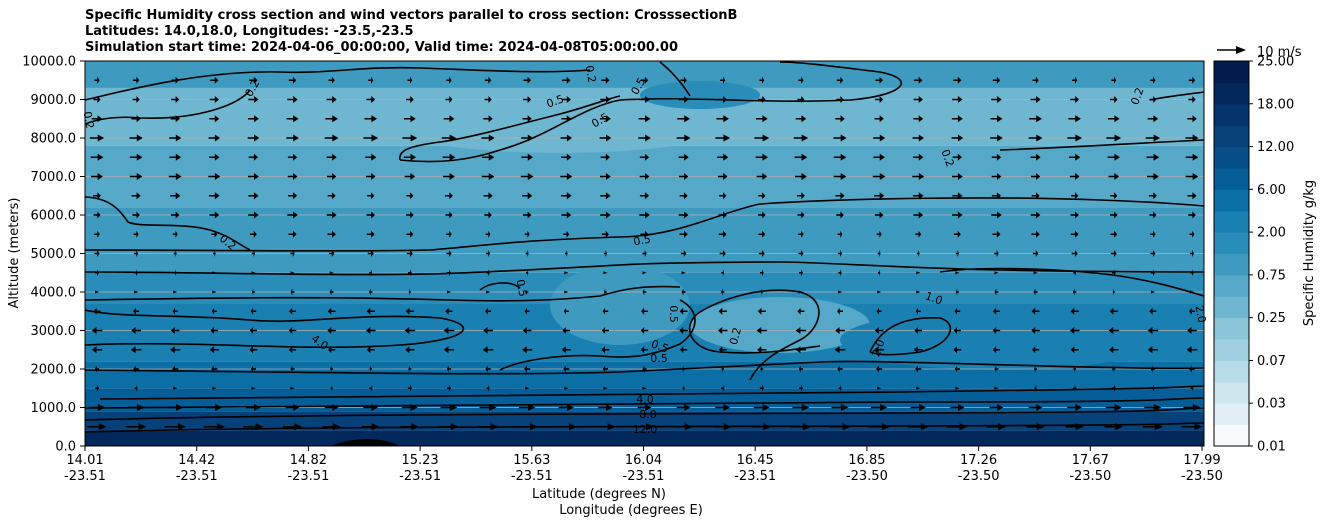 This screenshot has width=1326, height=526. I want to click on wind-key: 10 m/s, so click(1259, 52).